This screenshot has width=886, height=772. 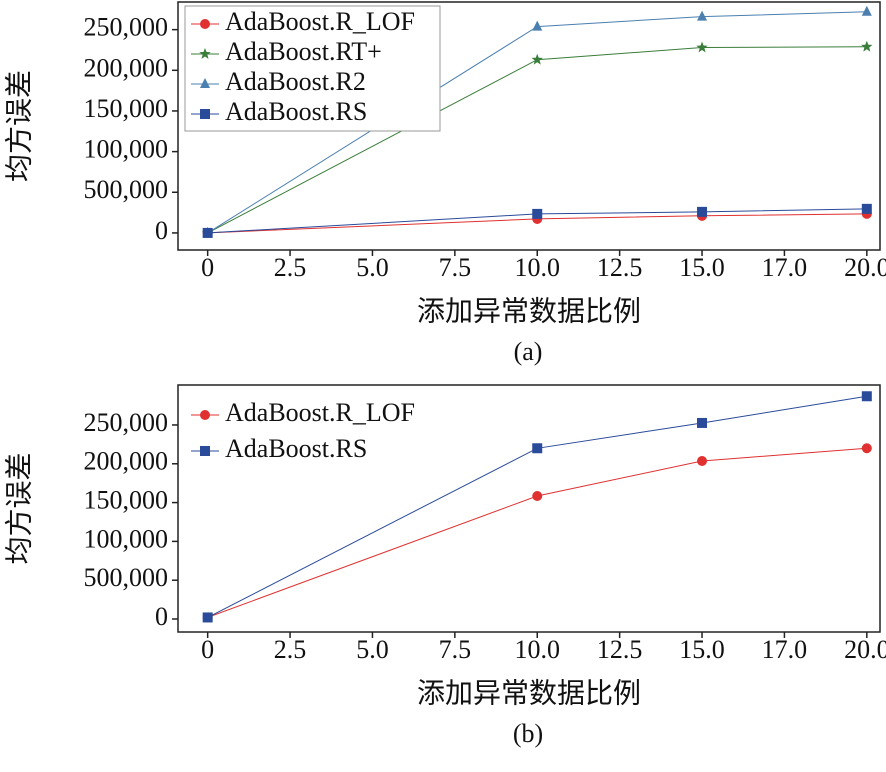 I want to click on caption: (b), so click(x=528, y=733).